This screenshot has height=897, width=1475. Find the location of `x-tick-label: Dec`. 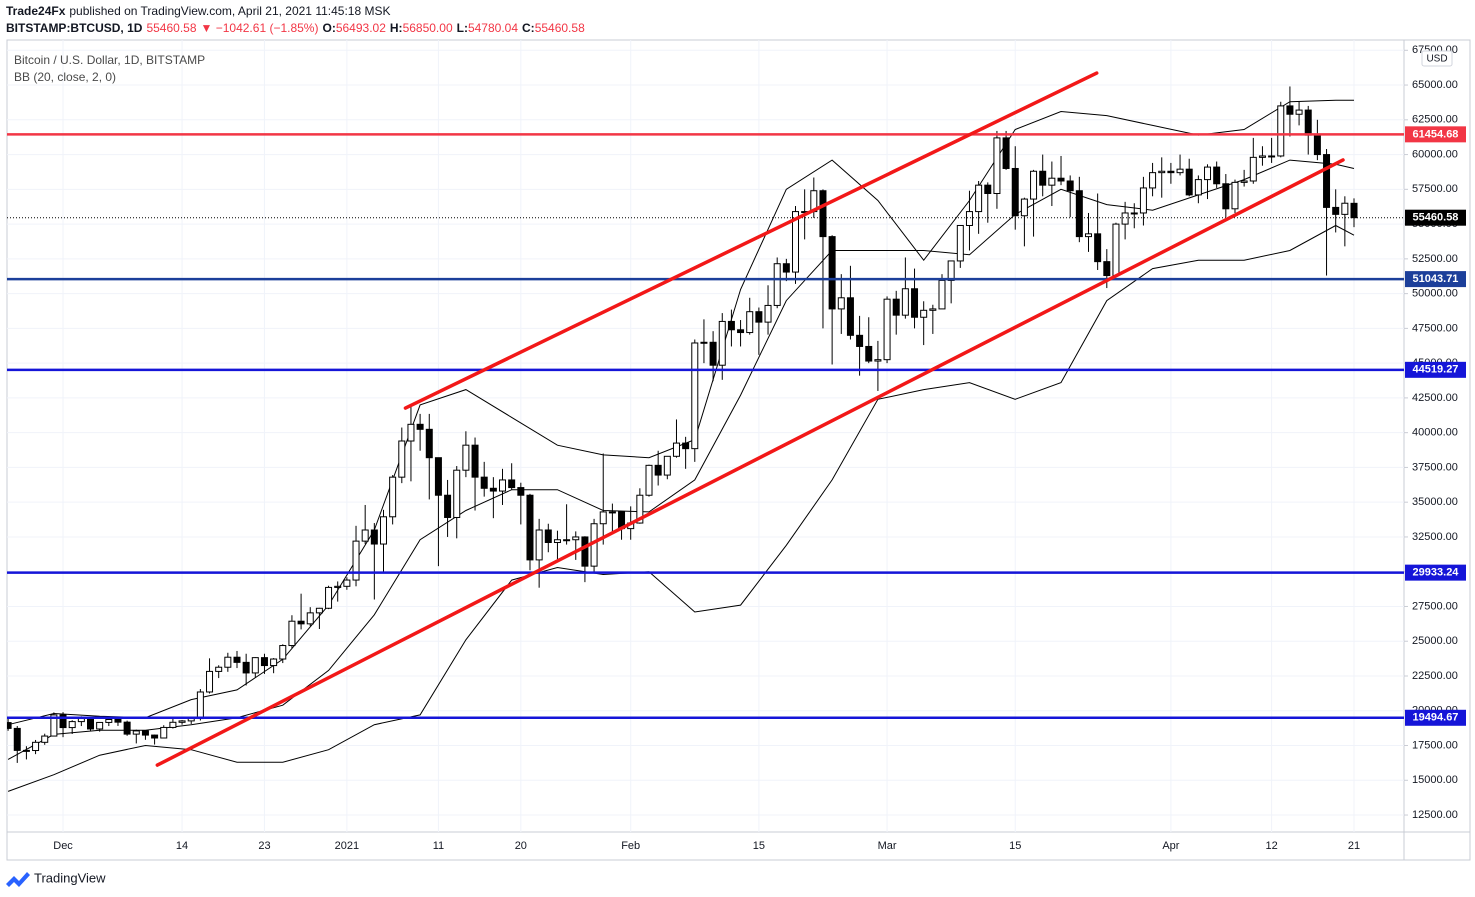

x-tick-label: Dec is located at coordinates (63, 846).